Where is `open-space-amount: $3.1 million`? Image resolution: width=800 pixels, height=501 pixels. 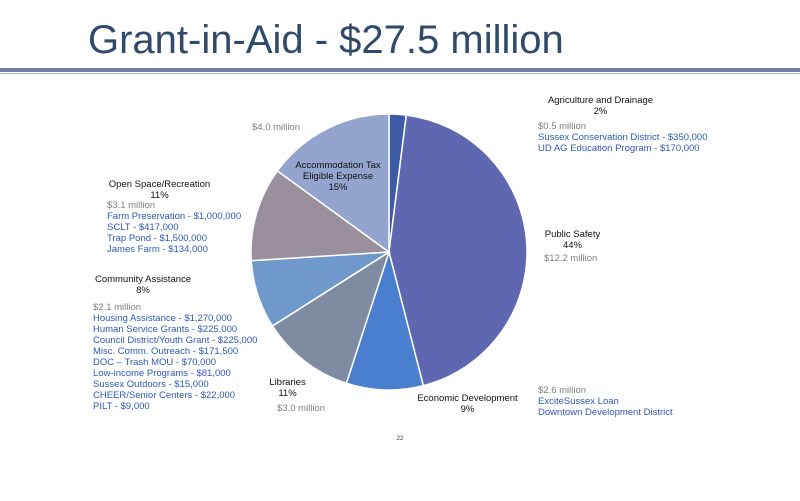 open-space-amount: $3.1 million is located at coordinates (131, 205).